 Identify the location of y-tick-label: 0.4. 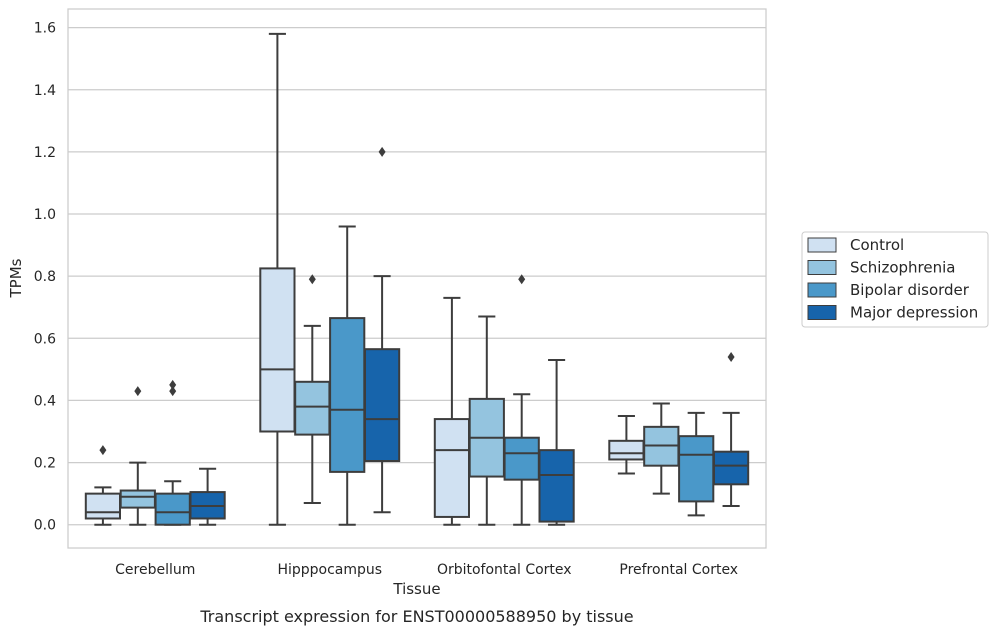
(45, 401).